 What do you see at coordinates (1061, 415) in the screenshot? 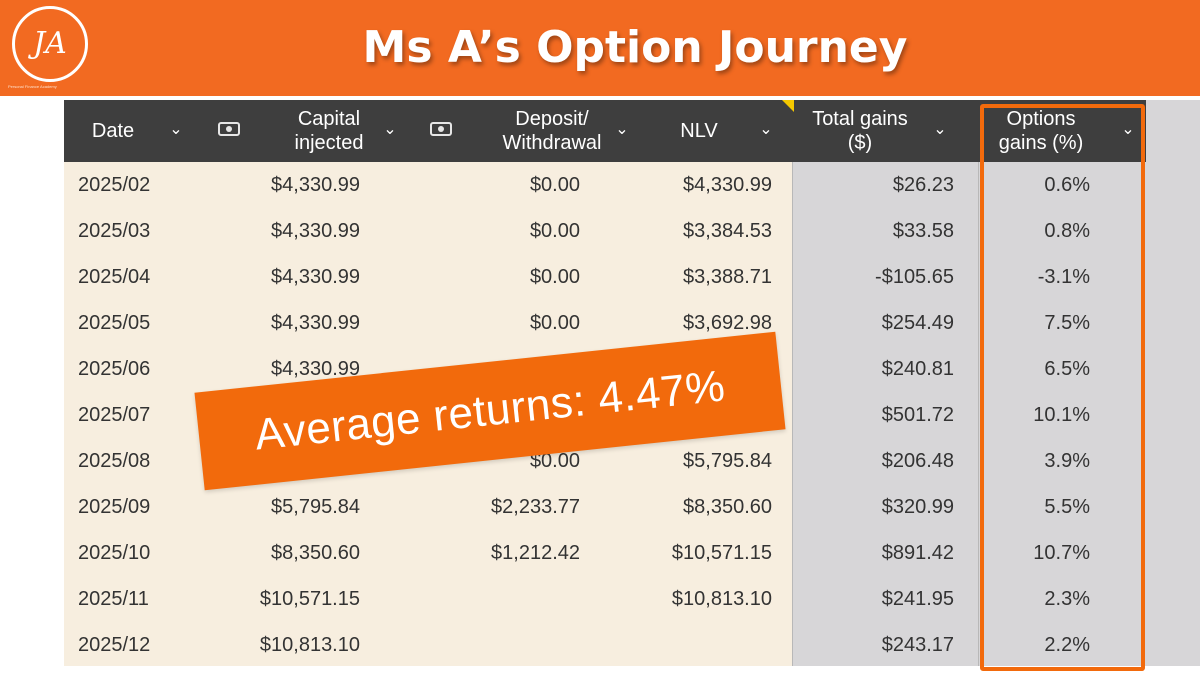
I see `cell-options-gains: 10.1%` at bounding box center [1061, 415].